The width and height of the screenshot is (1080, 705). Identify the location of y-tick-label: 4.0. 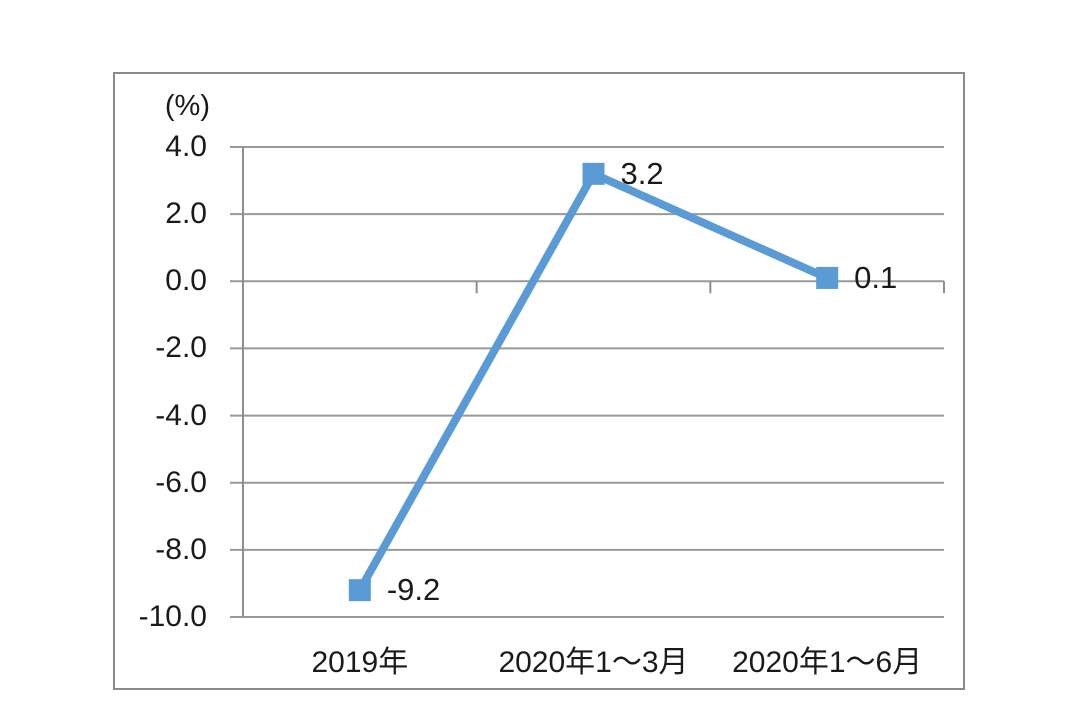
(186, 146).